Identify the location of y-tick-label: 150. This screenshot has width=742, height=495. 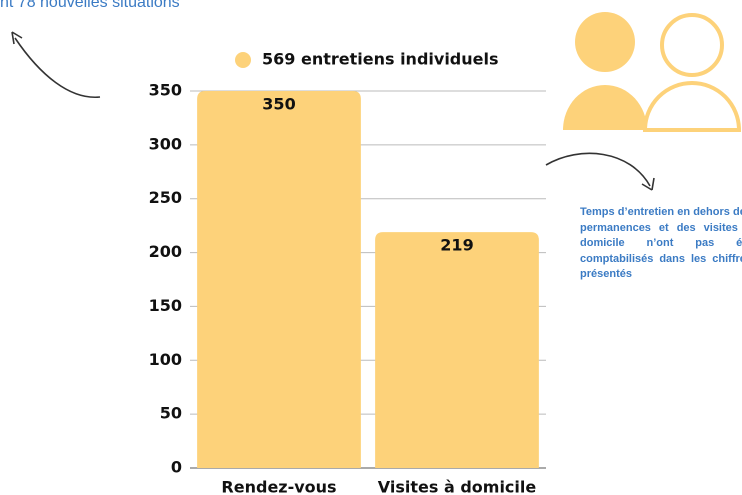
(165, 305).